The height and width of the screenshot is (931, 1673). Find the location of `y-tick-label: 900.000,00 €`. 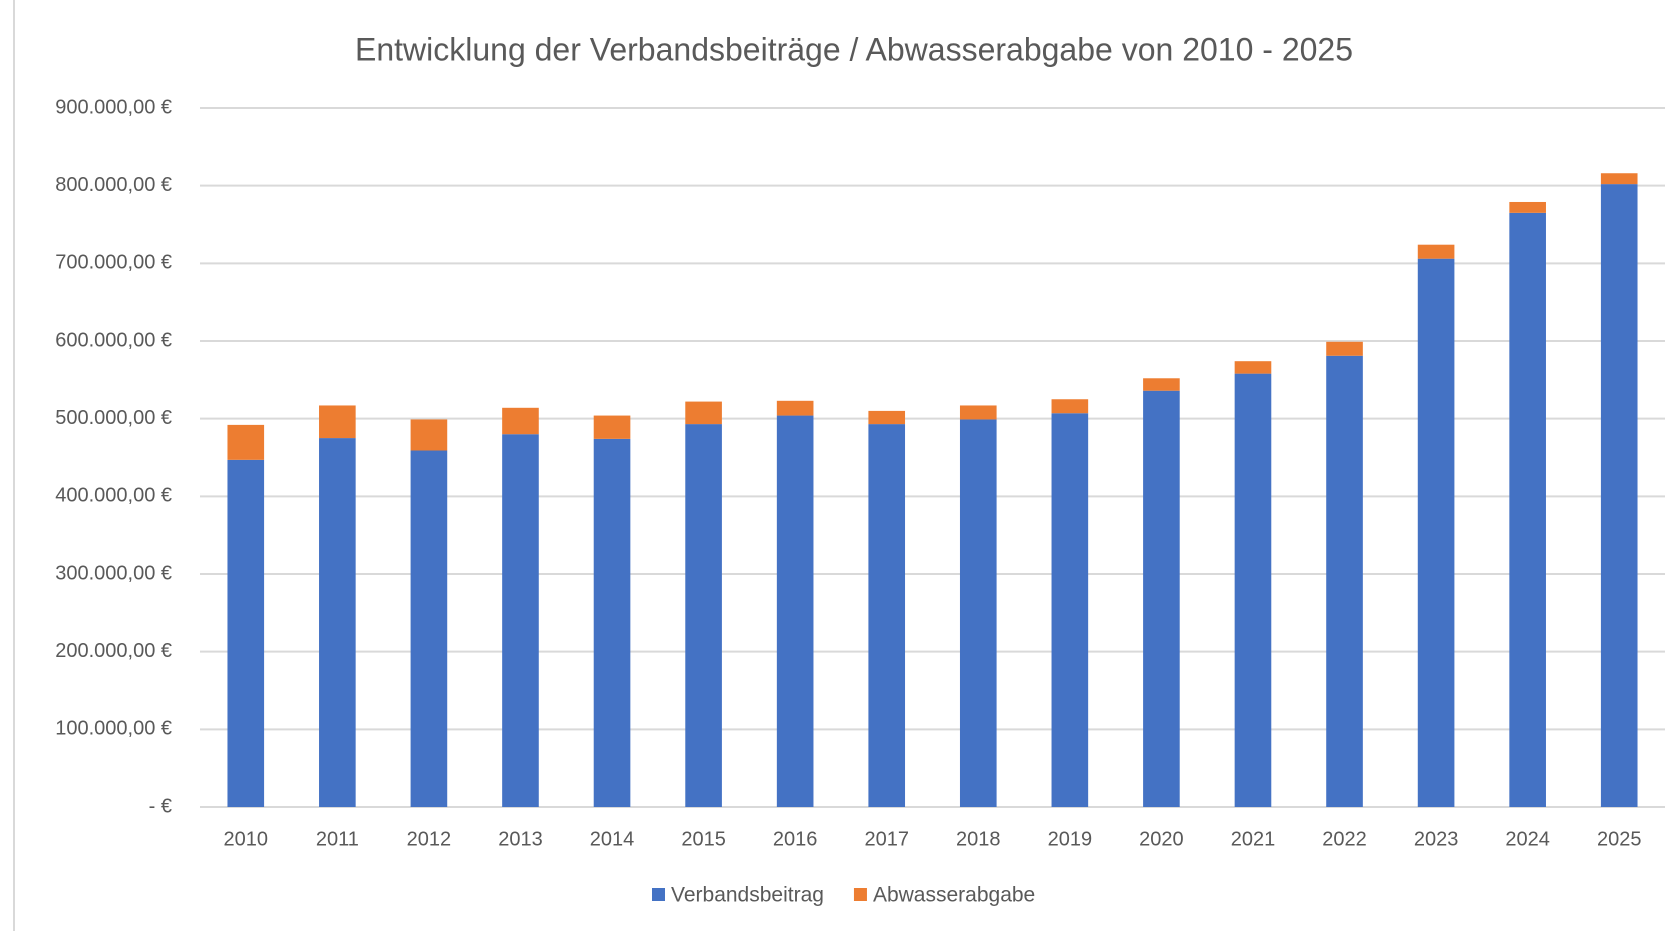

y-tick-label: 900.000,00 € is located at coordinates (113, 107).